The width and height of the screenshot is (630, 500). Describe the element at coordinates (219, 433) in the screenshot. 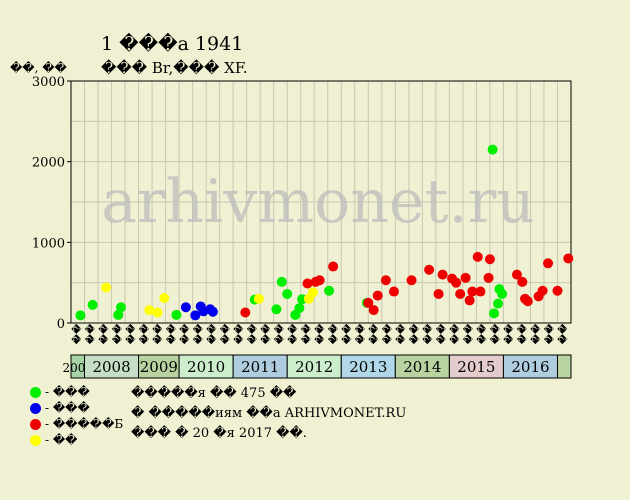

I see `info-line: ��� � 20 �я 2017 ��.` at that location.